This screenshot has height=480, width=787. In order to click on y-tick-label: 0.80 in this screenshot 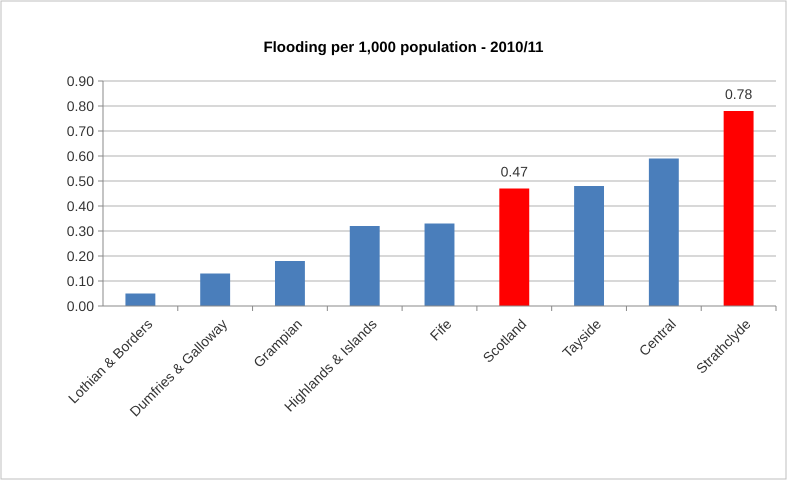, I will do `click(80, 106)`.